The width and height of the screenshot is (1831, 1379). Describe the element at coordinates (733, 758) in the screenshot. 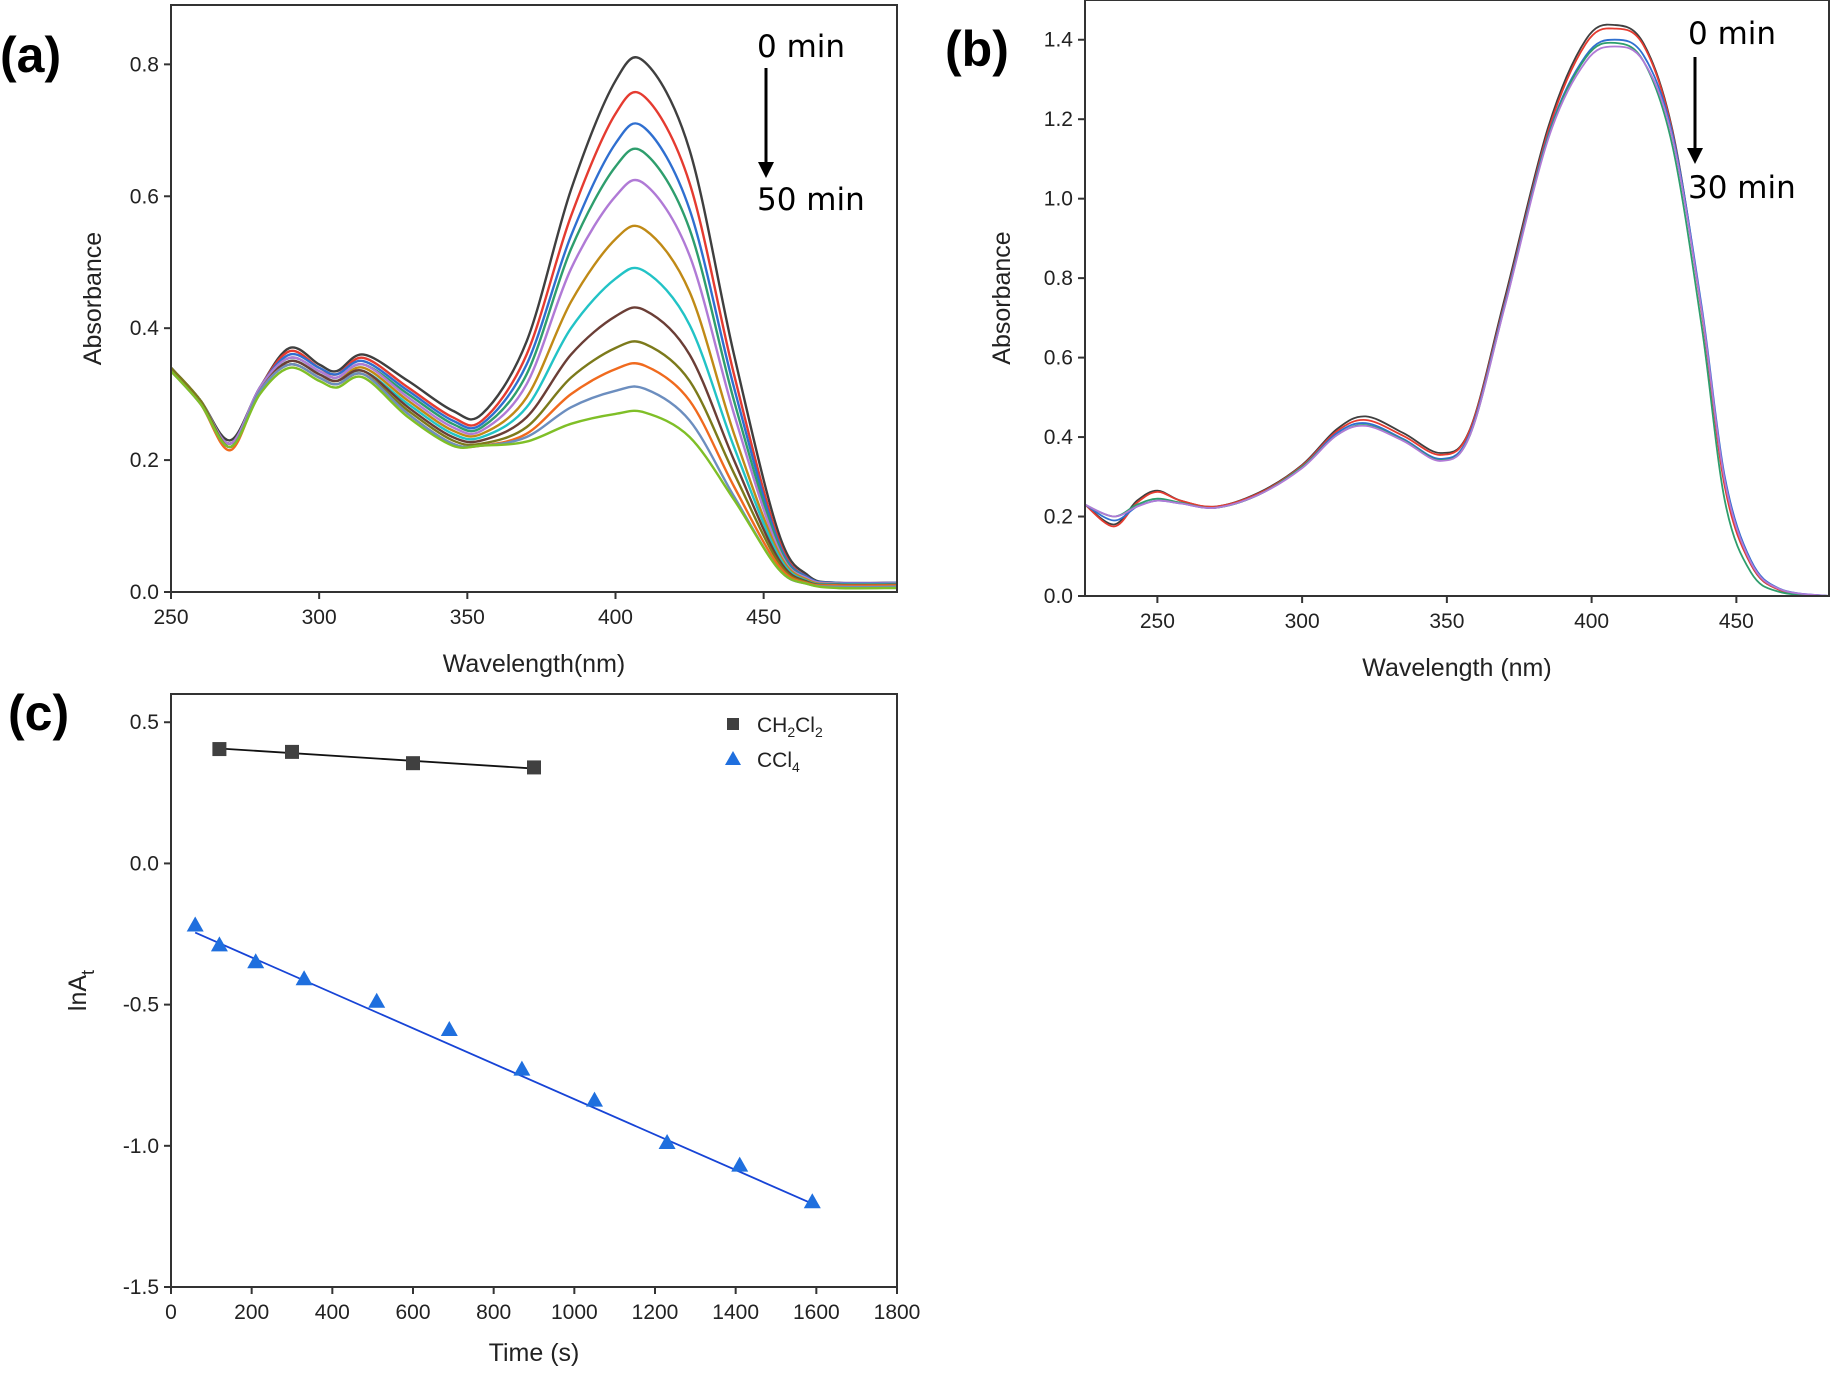

I see `legend-marker-triangle` at that location.